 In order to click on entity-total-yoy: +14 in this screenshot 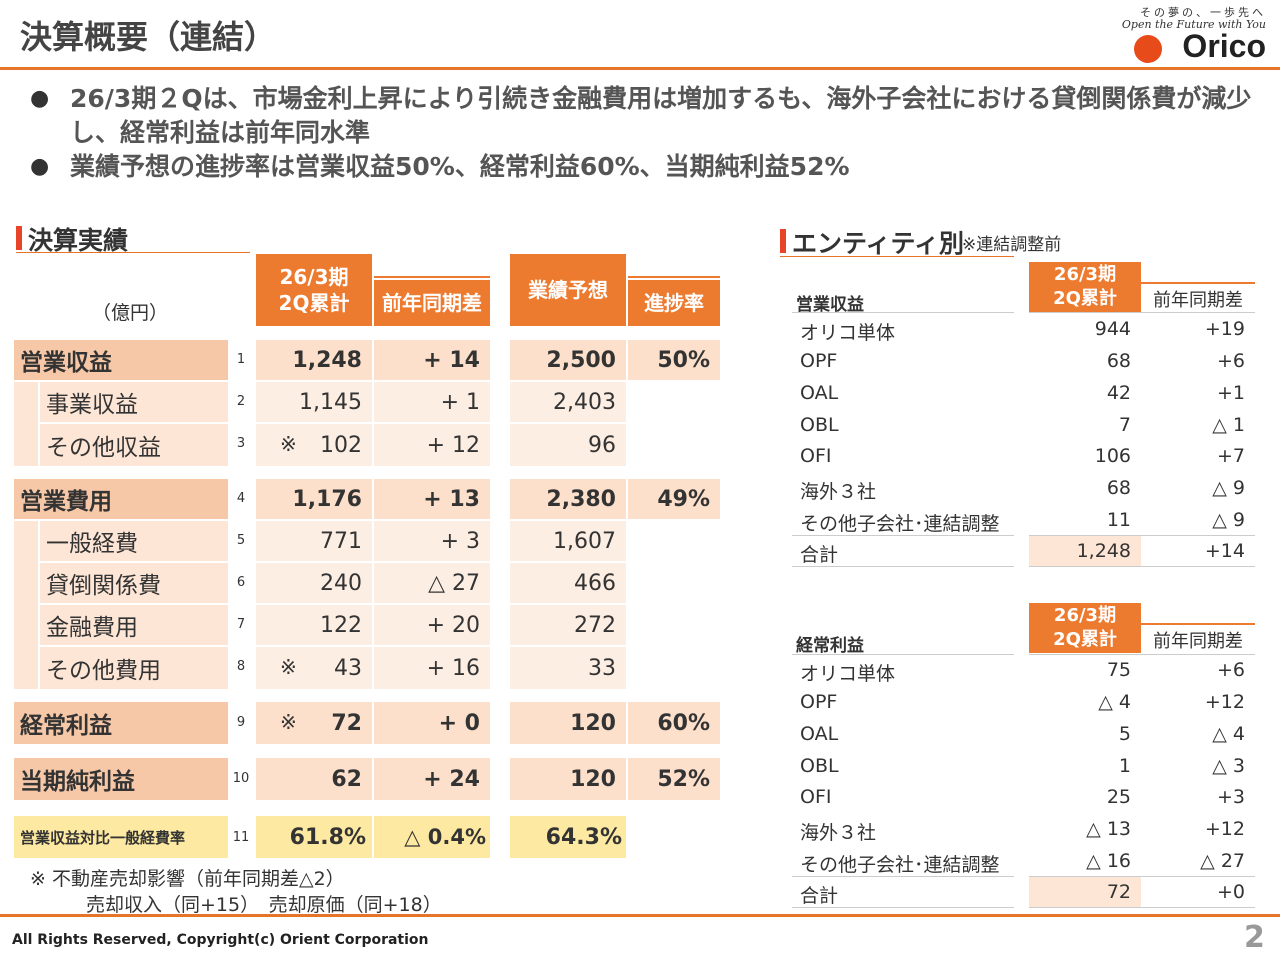, I will do `click(1224, 551)`.